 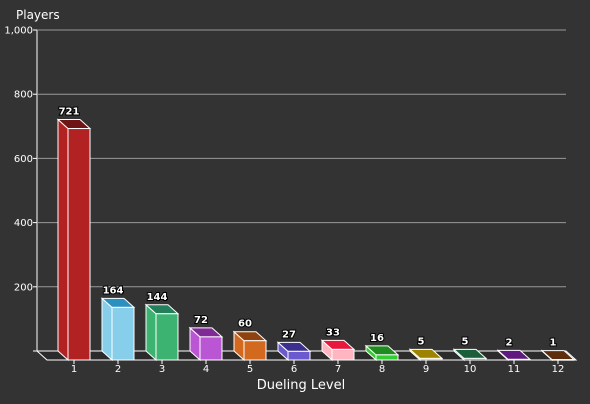 What do you see at coordinates (38, 15) in the screenshot?
I see `y-axis-title: Players` at bounding box center [38, 15].